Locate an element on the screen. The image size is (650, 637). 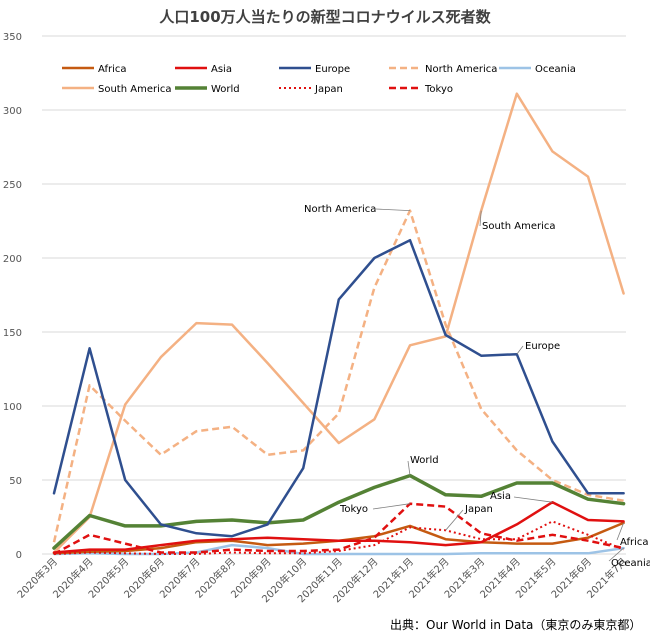
annotation-label: Africa is located at coordinates (634, 542).